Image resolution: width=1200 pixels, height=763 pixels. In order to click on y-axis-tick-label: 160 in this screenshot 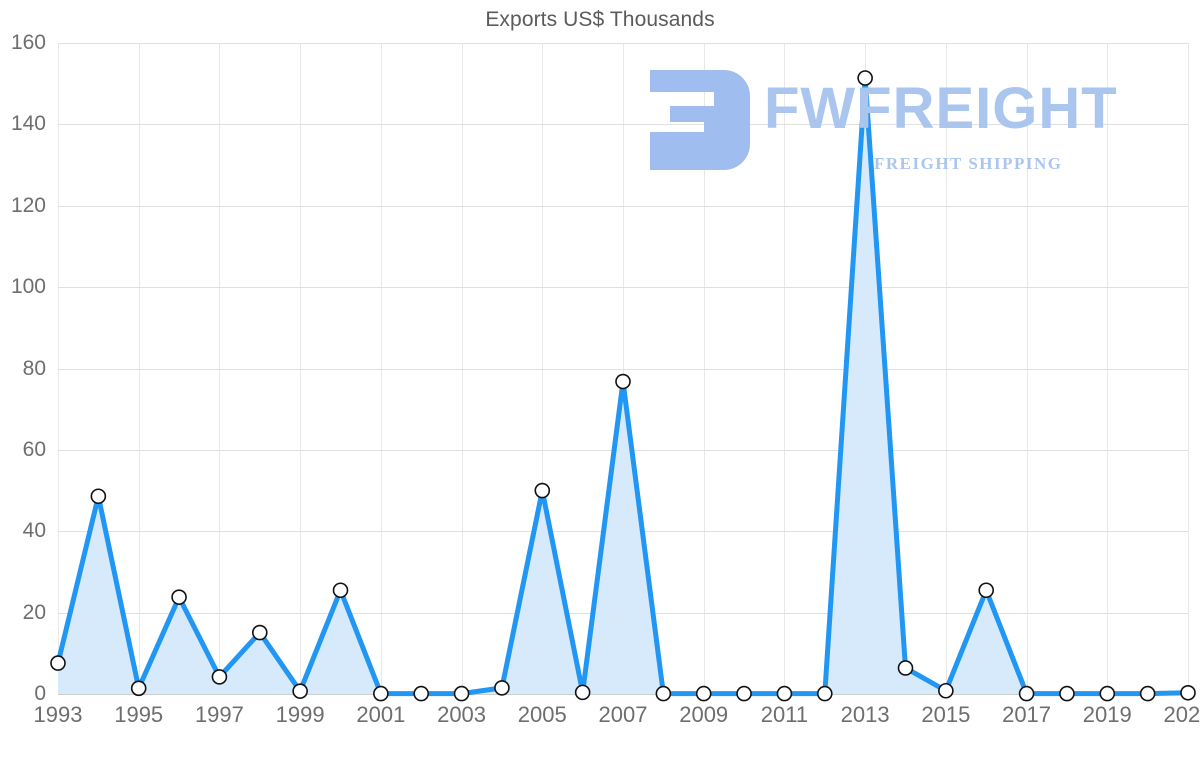, I will do `click(28, 42)`.